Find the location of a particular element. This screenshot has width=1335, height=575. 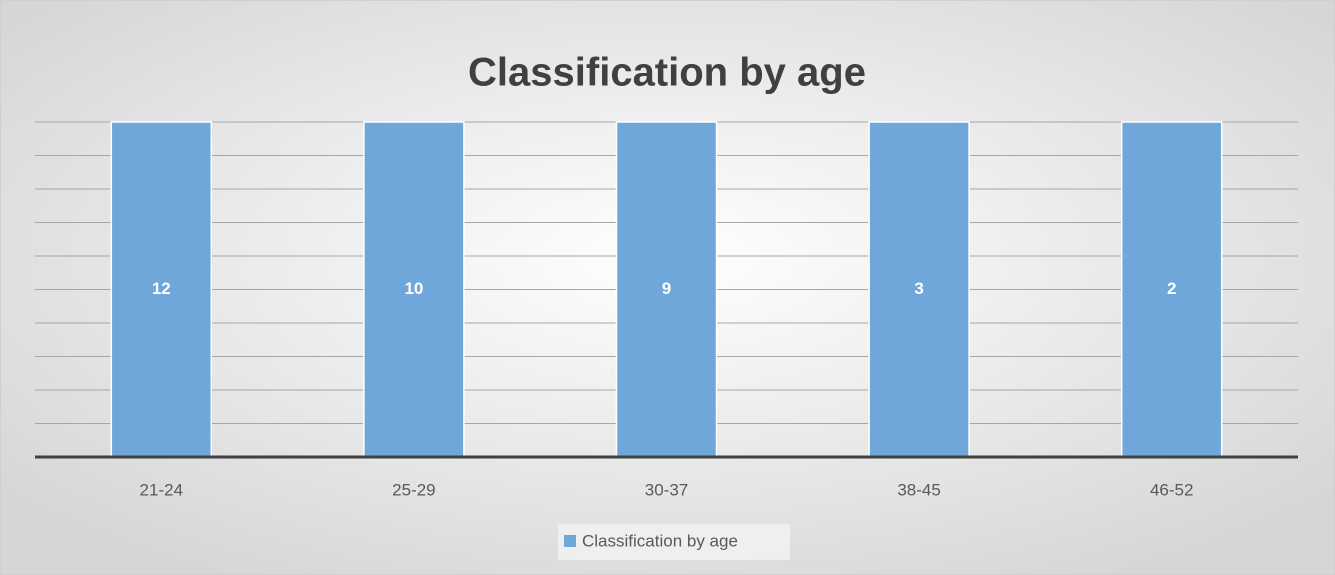

legend-box is located at coordinates (674, 542).